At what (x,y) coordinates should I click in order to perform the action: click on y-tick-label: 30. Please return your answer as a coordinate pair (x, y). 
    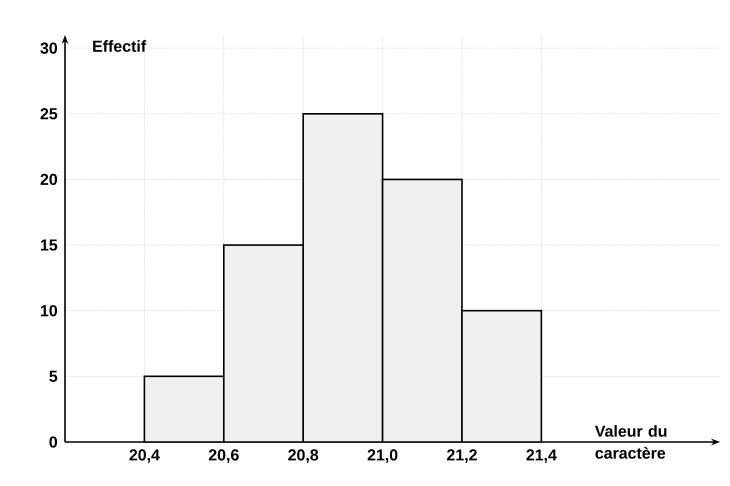
    Looking at the image, I should click on (49, 48).